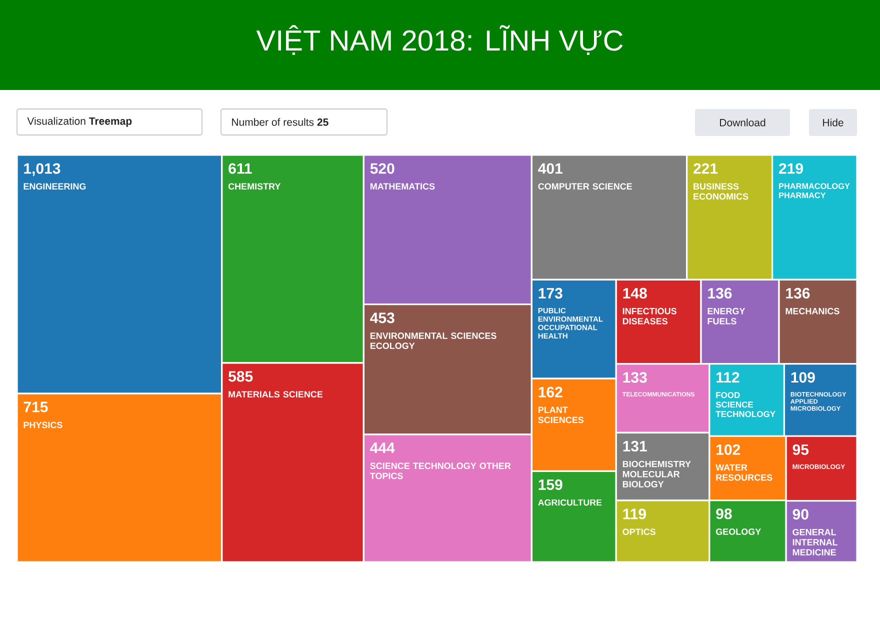 This screenshot has height=629, width=880. Describe the element at coordinates (240, 376) in the screenshot. I see `data-label: 585` at that location.